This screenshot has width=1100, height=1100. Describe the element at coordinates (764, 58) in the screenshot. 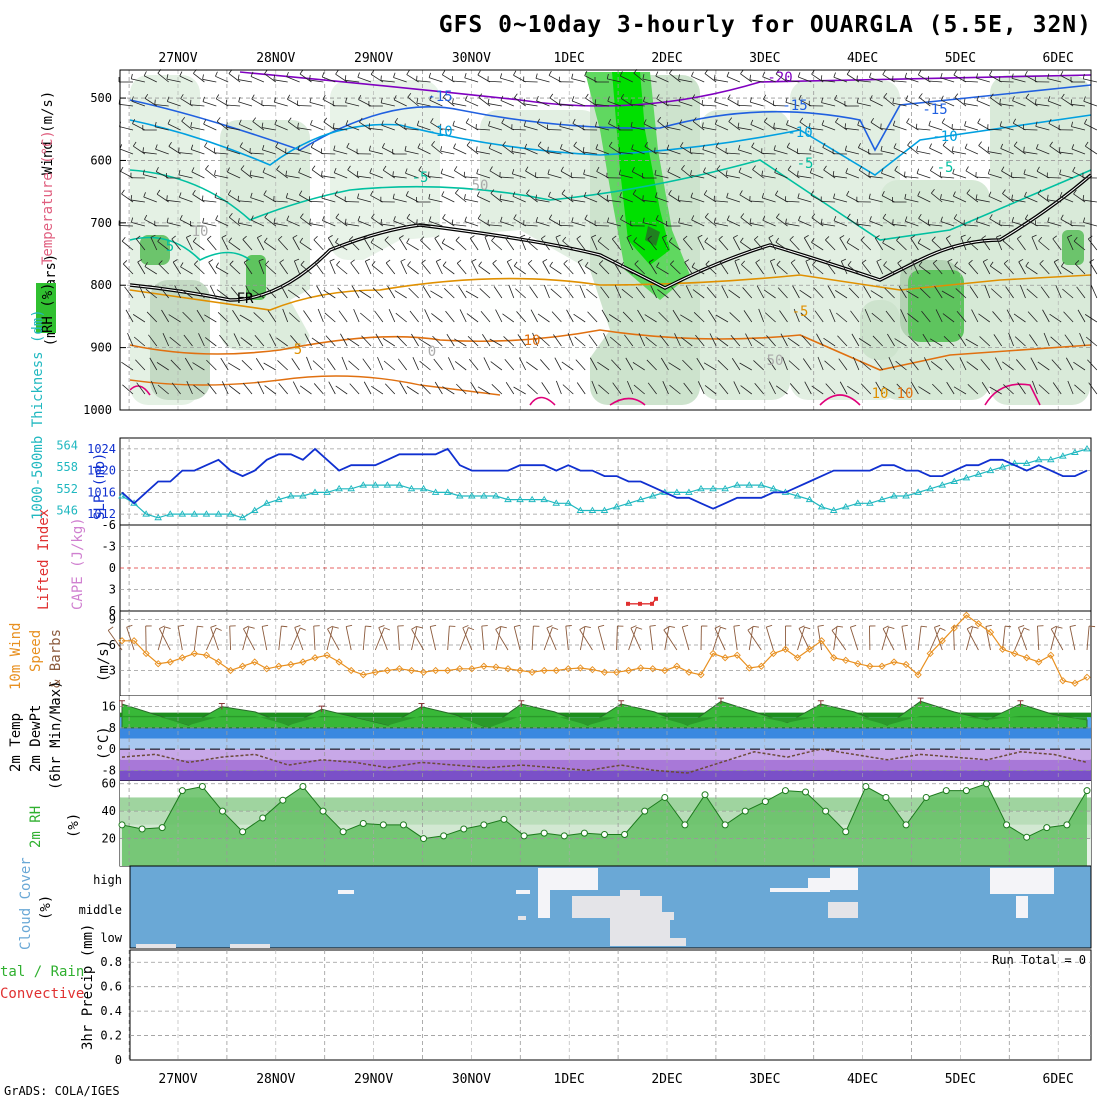

I see `date-label-top: 3DEC` at that location.